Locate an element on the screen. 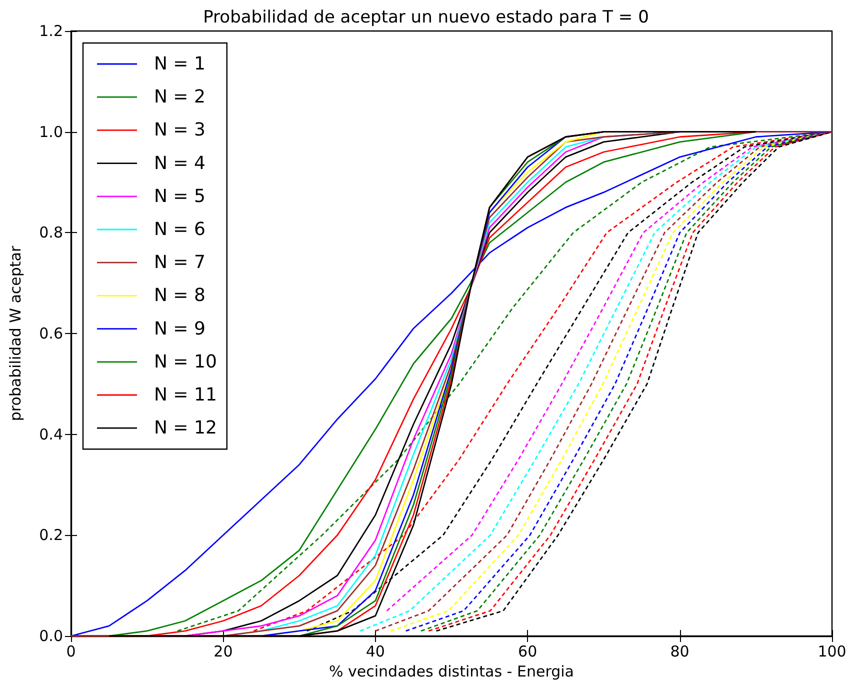 The image size is (852, 690). legend-label: N = 2 is located at coordinates (180, 97).